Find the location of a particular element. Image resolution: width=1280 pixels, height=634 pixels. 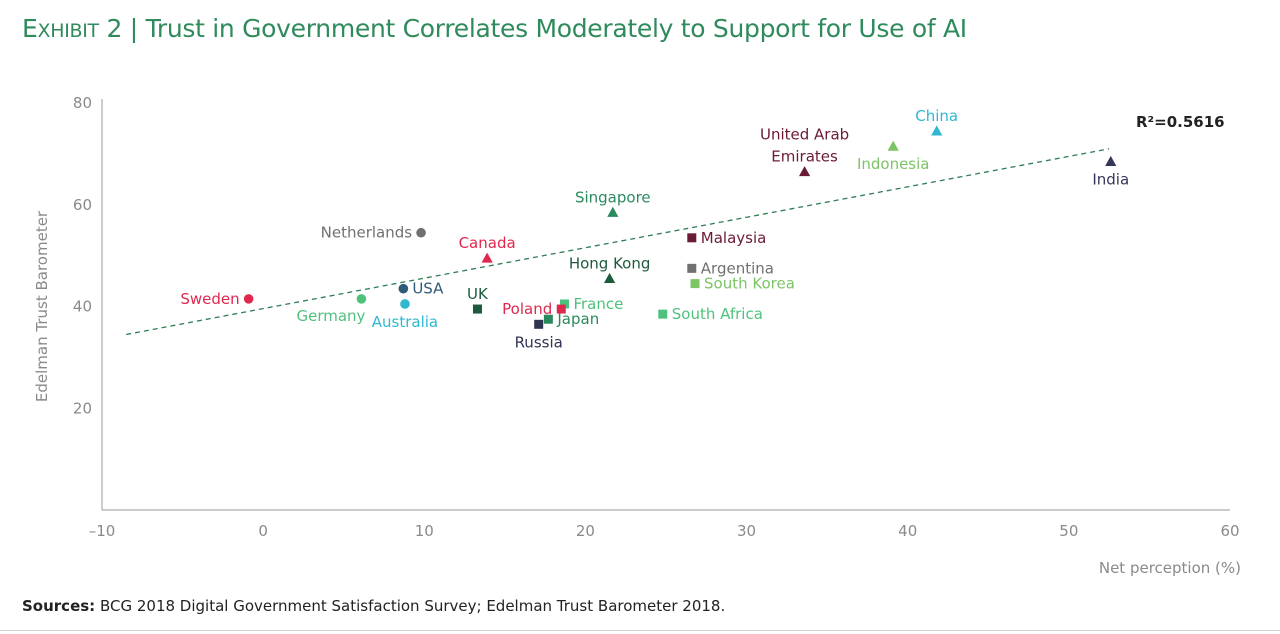

source-label: Sources: is located at coordinates (59, 606).